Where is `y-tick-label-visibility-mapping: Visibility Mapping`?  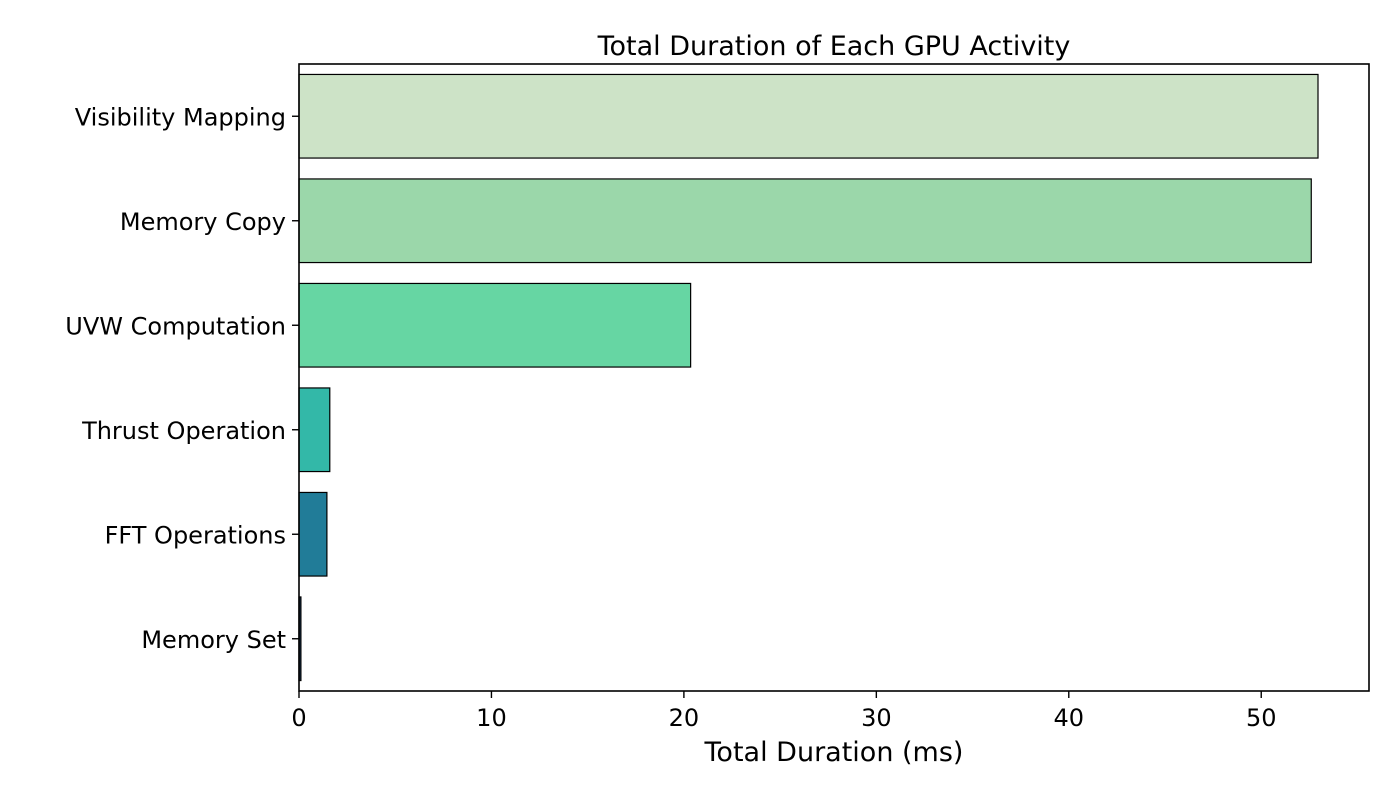 y-tick-label-visibility-mapping: Visibility Mapping is located at coordinates (180, 117).